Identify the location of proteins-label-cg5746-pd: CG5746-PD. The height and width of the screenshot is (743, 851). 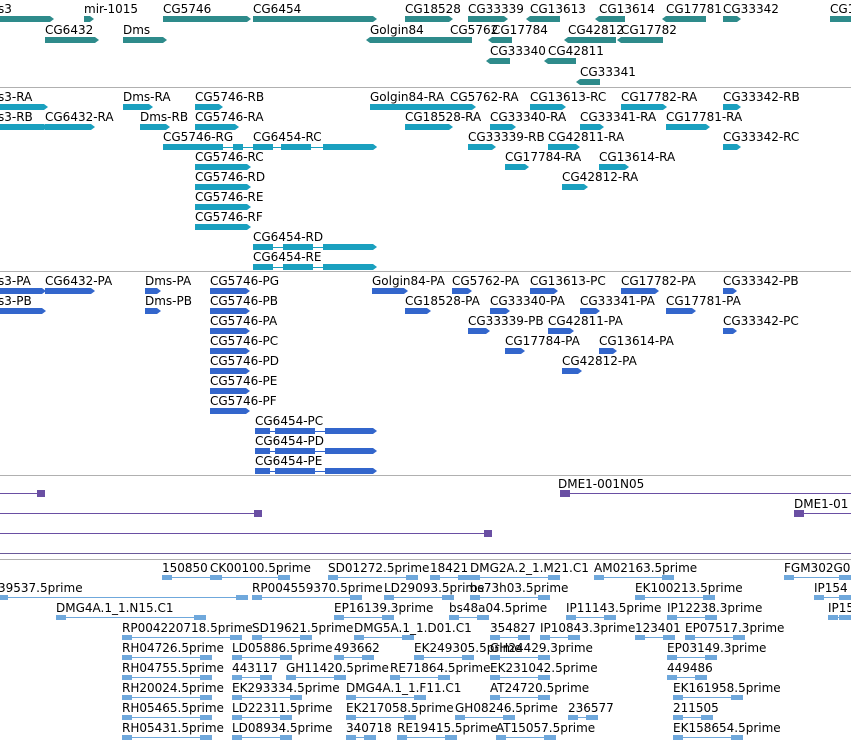
(245, 361).